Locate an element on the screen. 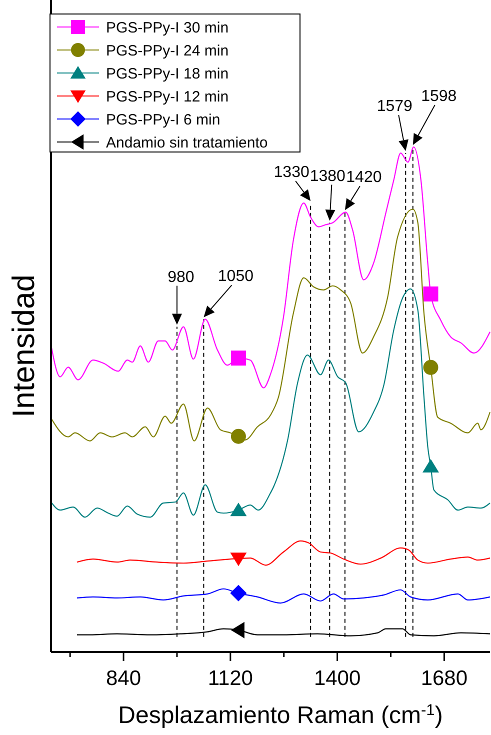  legend-label: PGS-PPy-I 30 min is located at coordinates (167, 28).